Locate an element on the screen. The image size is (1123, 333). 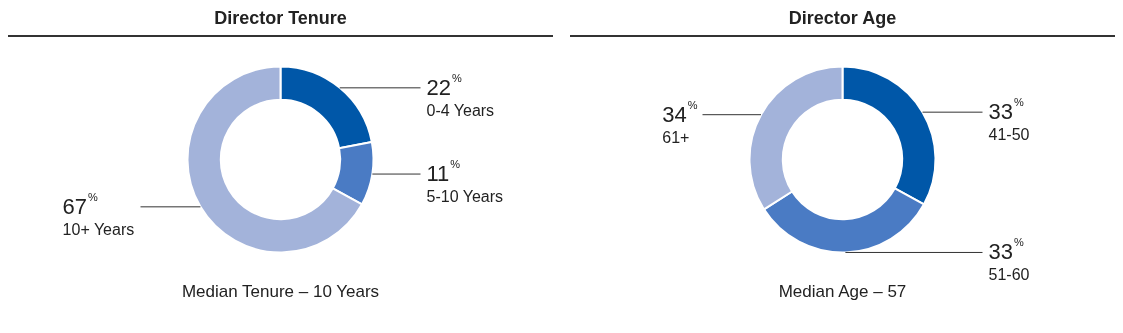
text: Median Age – 57 is located at coordinates (842, 292).